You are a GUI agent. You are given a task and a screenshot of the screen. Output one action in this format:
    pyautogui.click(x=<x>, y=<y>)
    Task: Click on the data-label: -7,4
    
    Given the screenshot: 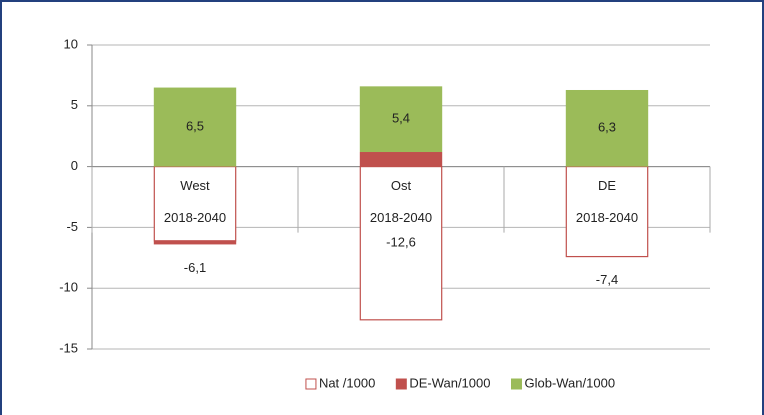 What is the action you would take?
    pyautogui.click(x=607, y=279)
    